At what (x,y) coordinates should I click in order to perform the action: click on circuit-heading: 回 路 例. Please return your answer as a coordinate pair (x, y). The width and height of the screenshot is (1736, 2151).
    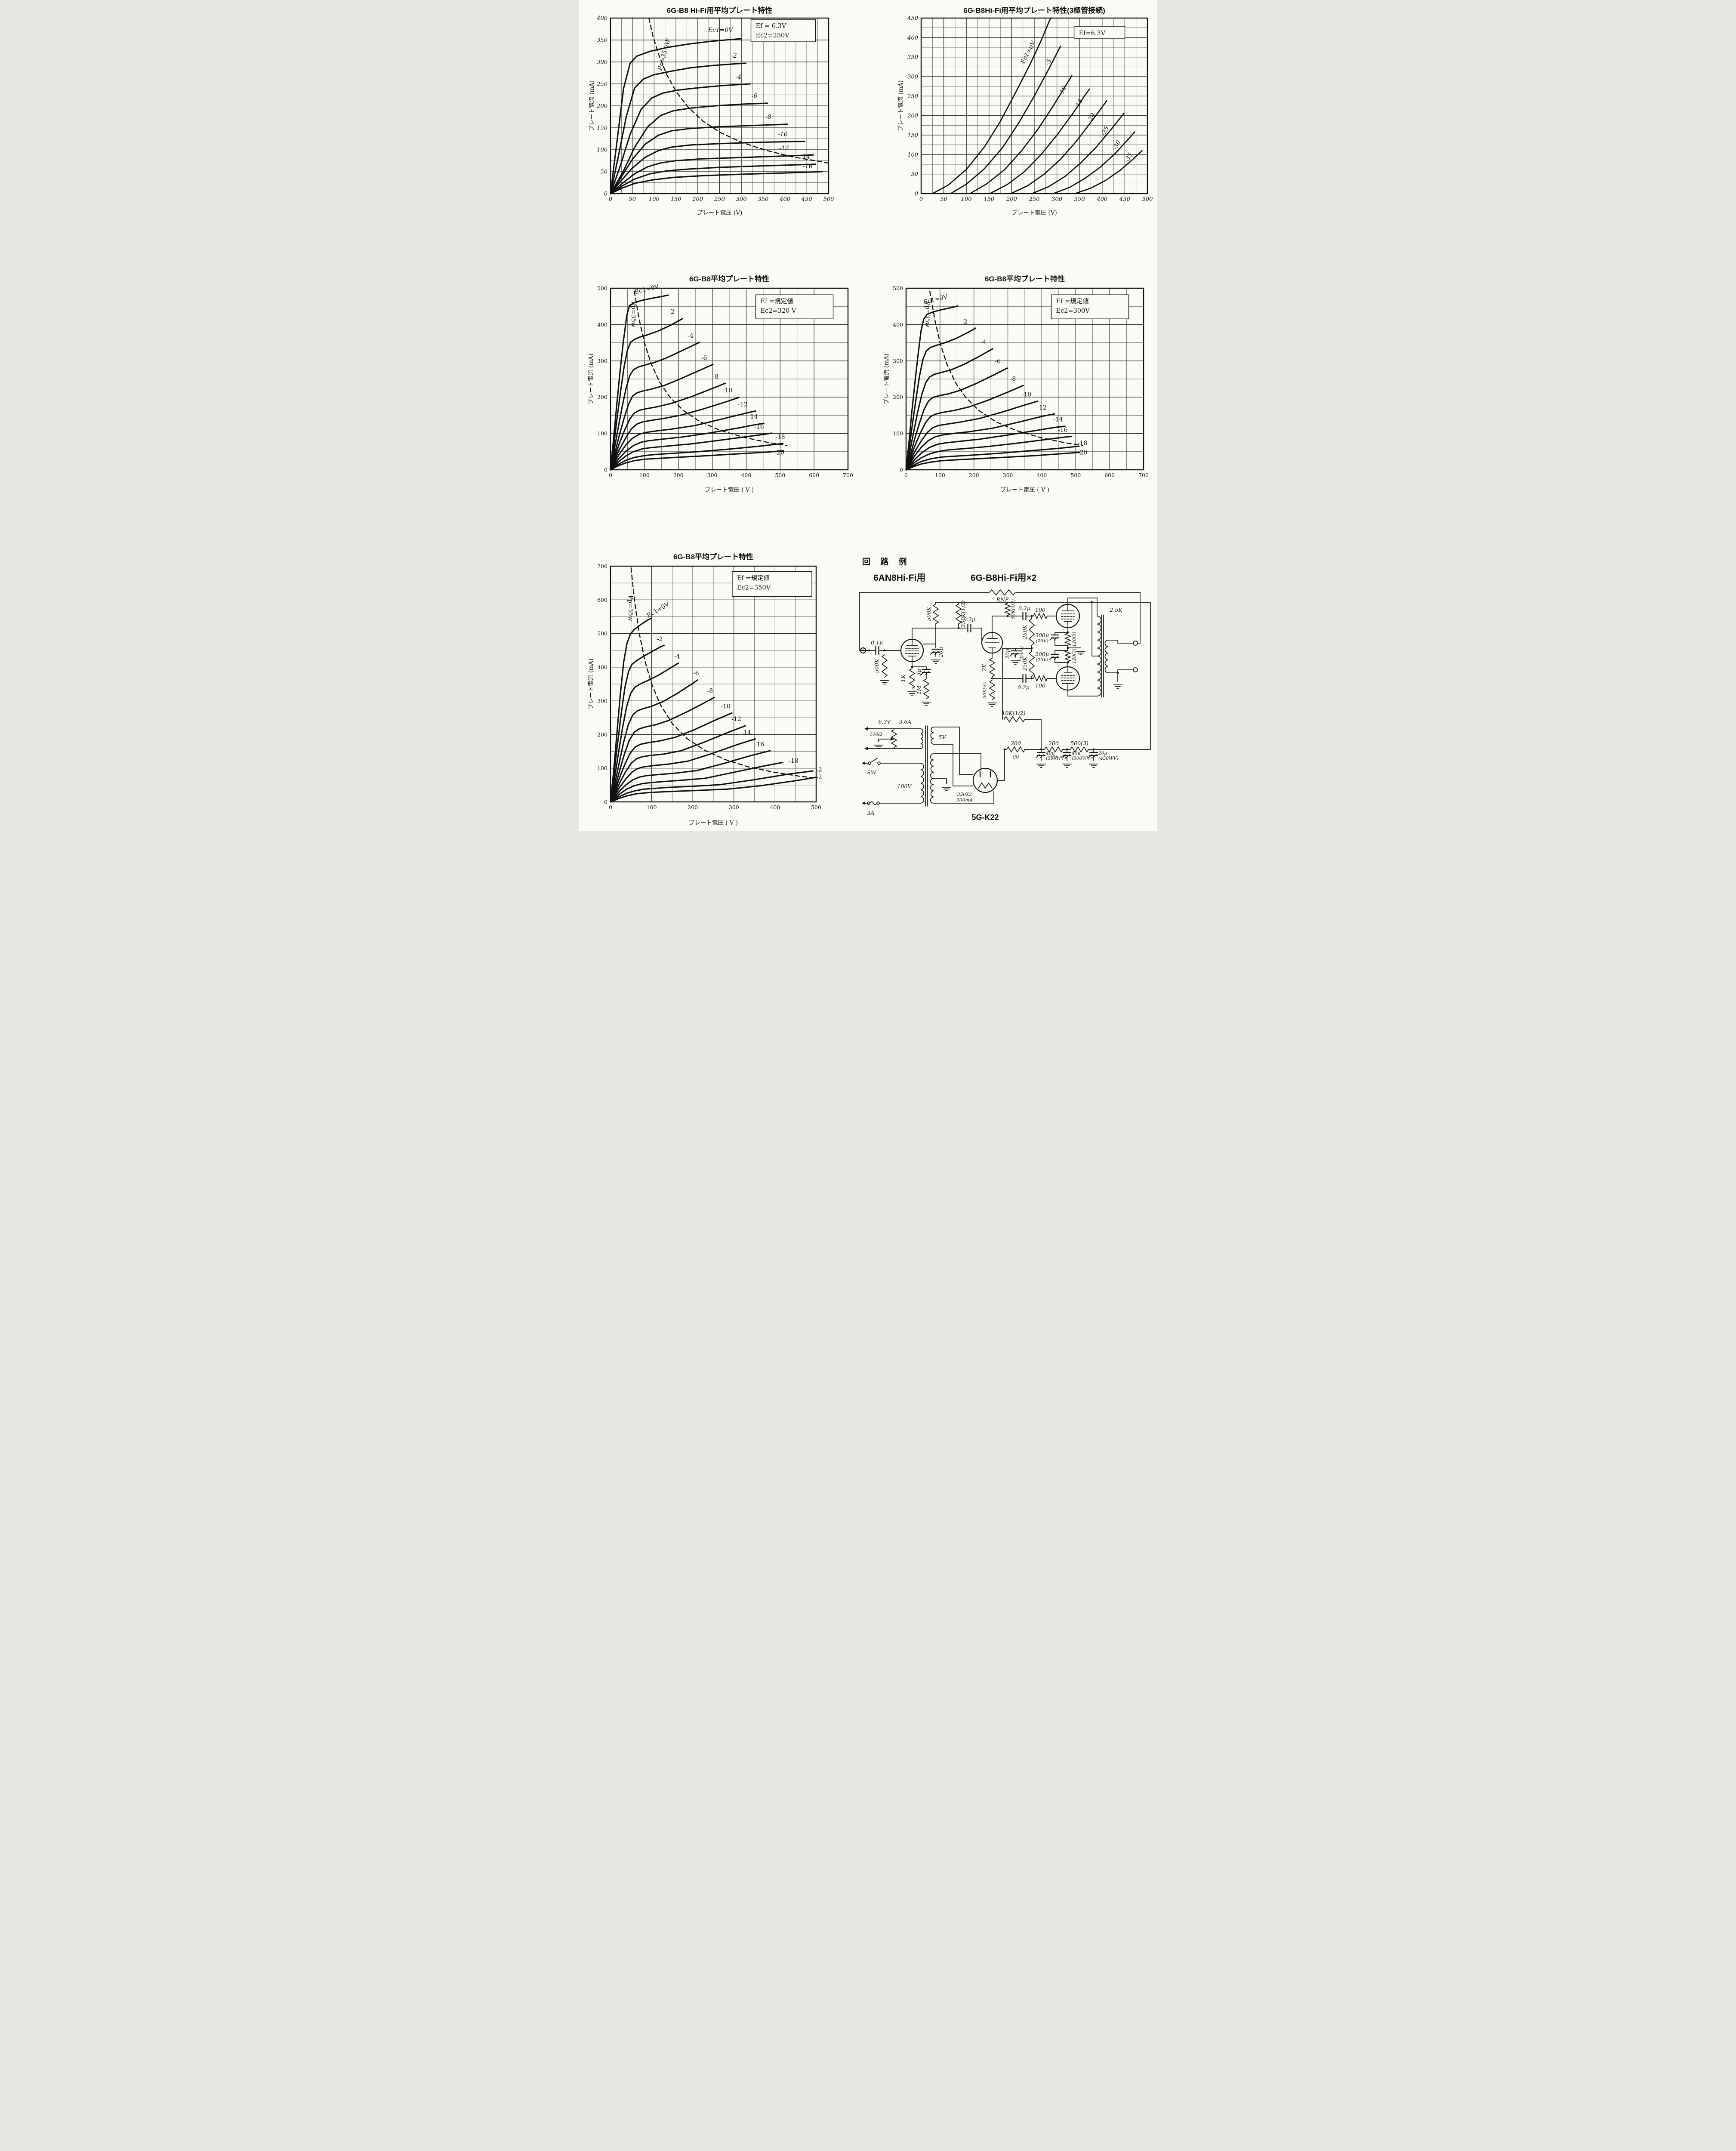
    Looking at the image, I should click on (887, 562).